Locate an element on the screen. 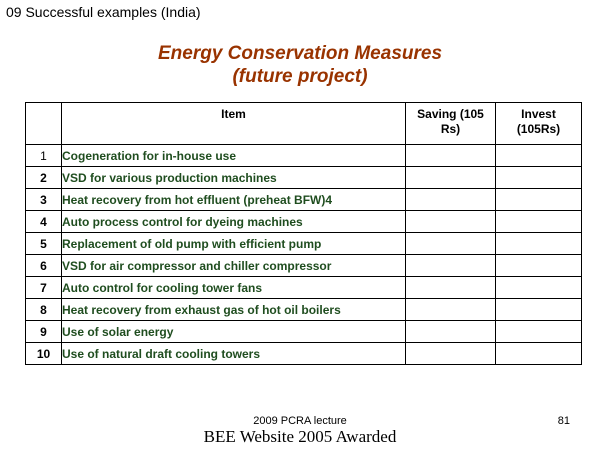  table-row: 7 Auto control for cooling tower fans is located at coordinates (303, 287).